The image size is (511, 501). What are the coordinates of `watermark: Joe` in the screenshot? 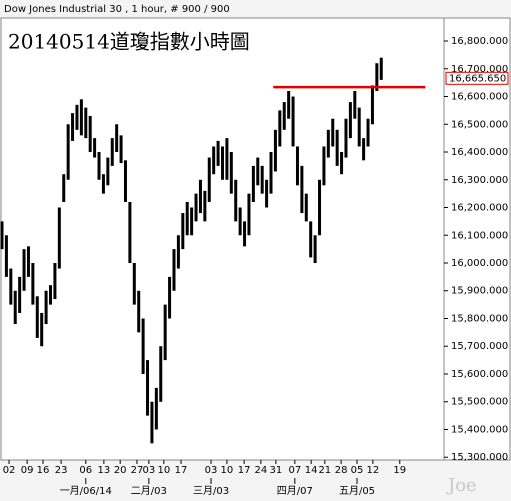 It's located at (461, 485).